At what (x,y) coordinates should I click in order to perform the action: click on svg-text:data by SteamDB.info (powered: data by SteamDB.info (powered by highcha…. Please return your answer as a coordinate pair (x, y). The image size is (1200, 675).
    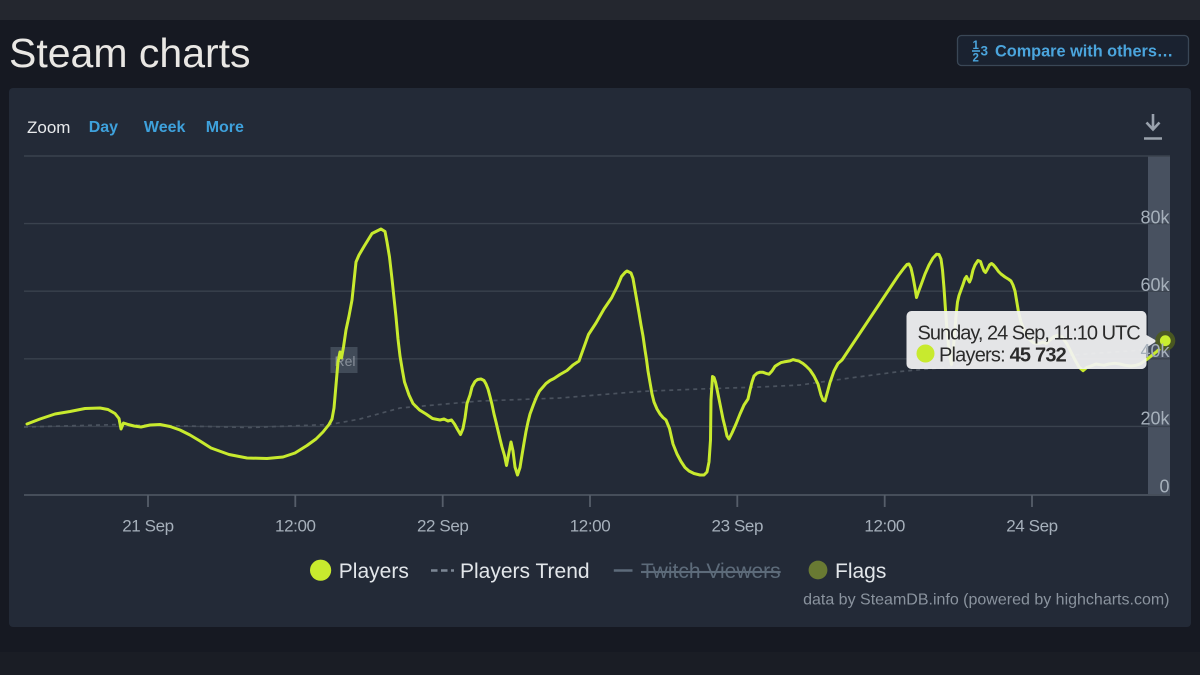
    Looking at the image, I should click on (986, 600).